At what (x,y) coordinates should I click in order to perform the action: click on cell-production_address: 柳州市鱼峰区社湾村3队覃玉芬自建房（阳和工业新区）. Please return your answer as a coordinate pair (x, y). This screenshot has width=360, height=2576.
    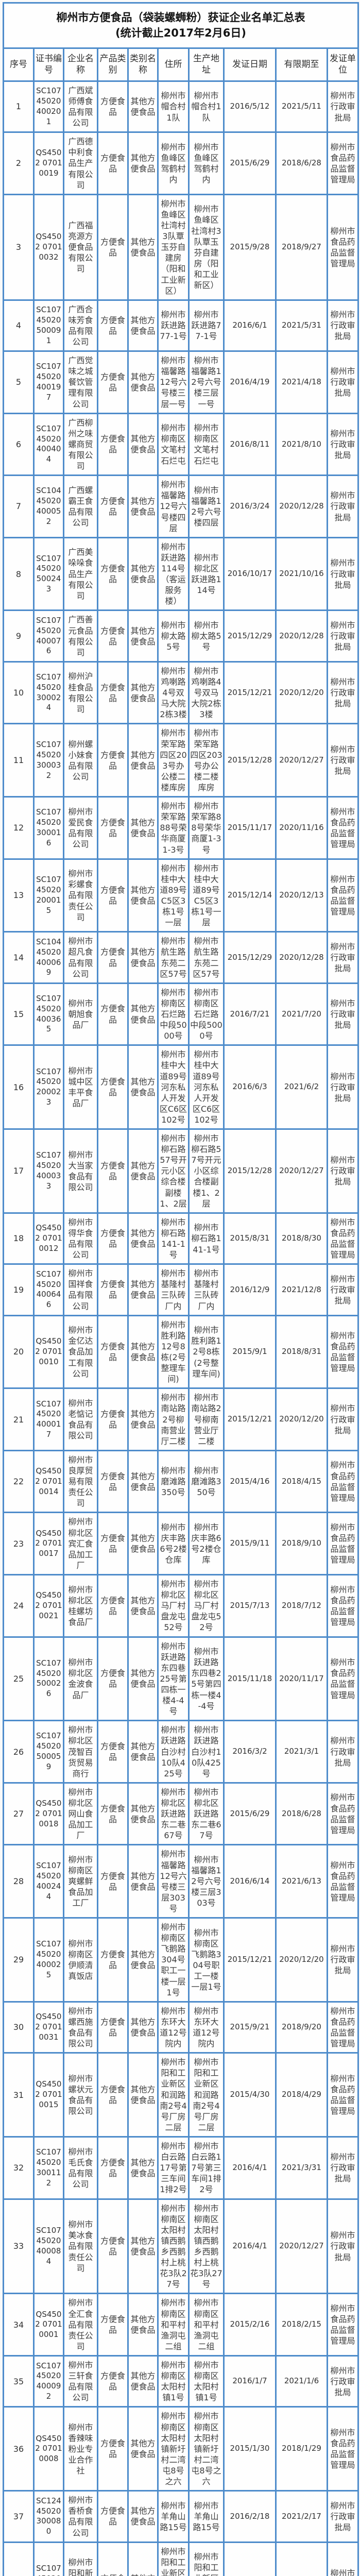
    Looking at the image, I should click on (206, 247).